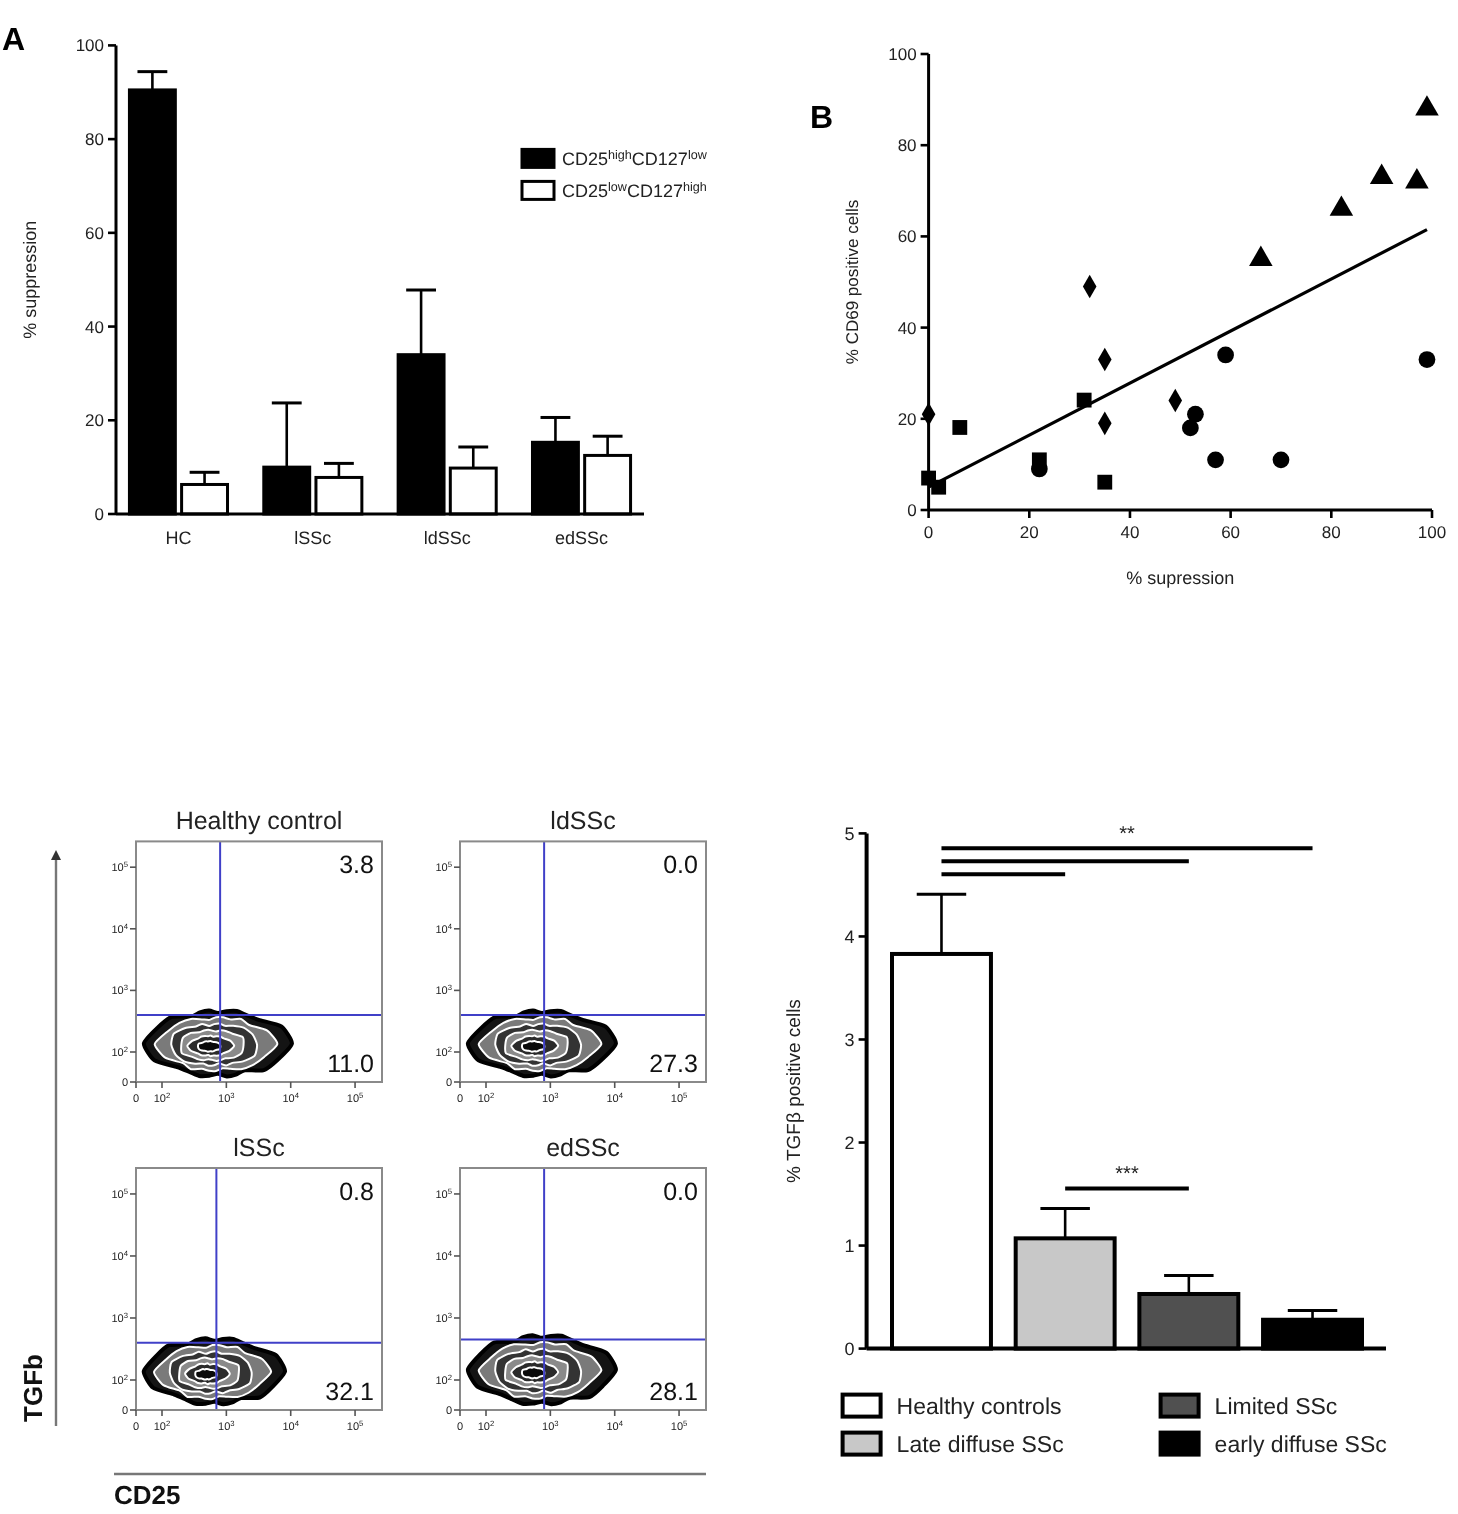 The width and height of the screenshot is (1458, 1514). Describe the element at coordinates (33, 1387) in the screenshot. I see `y-axis-title: TGFb` at that location.